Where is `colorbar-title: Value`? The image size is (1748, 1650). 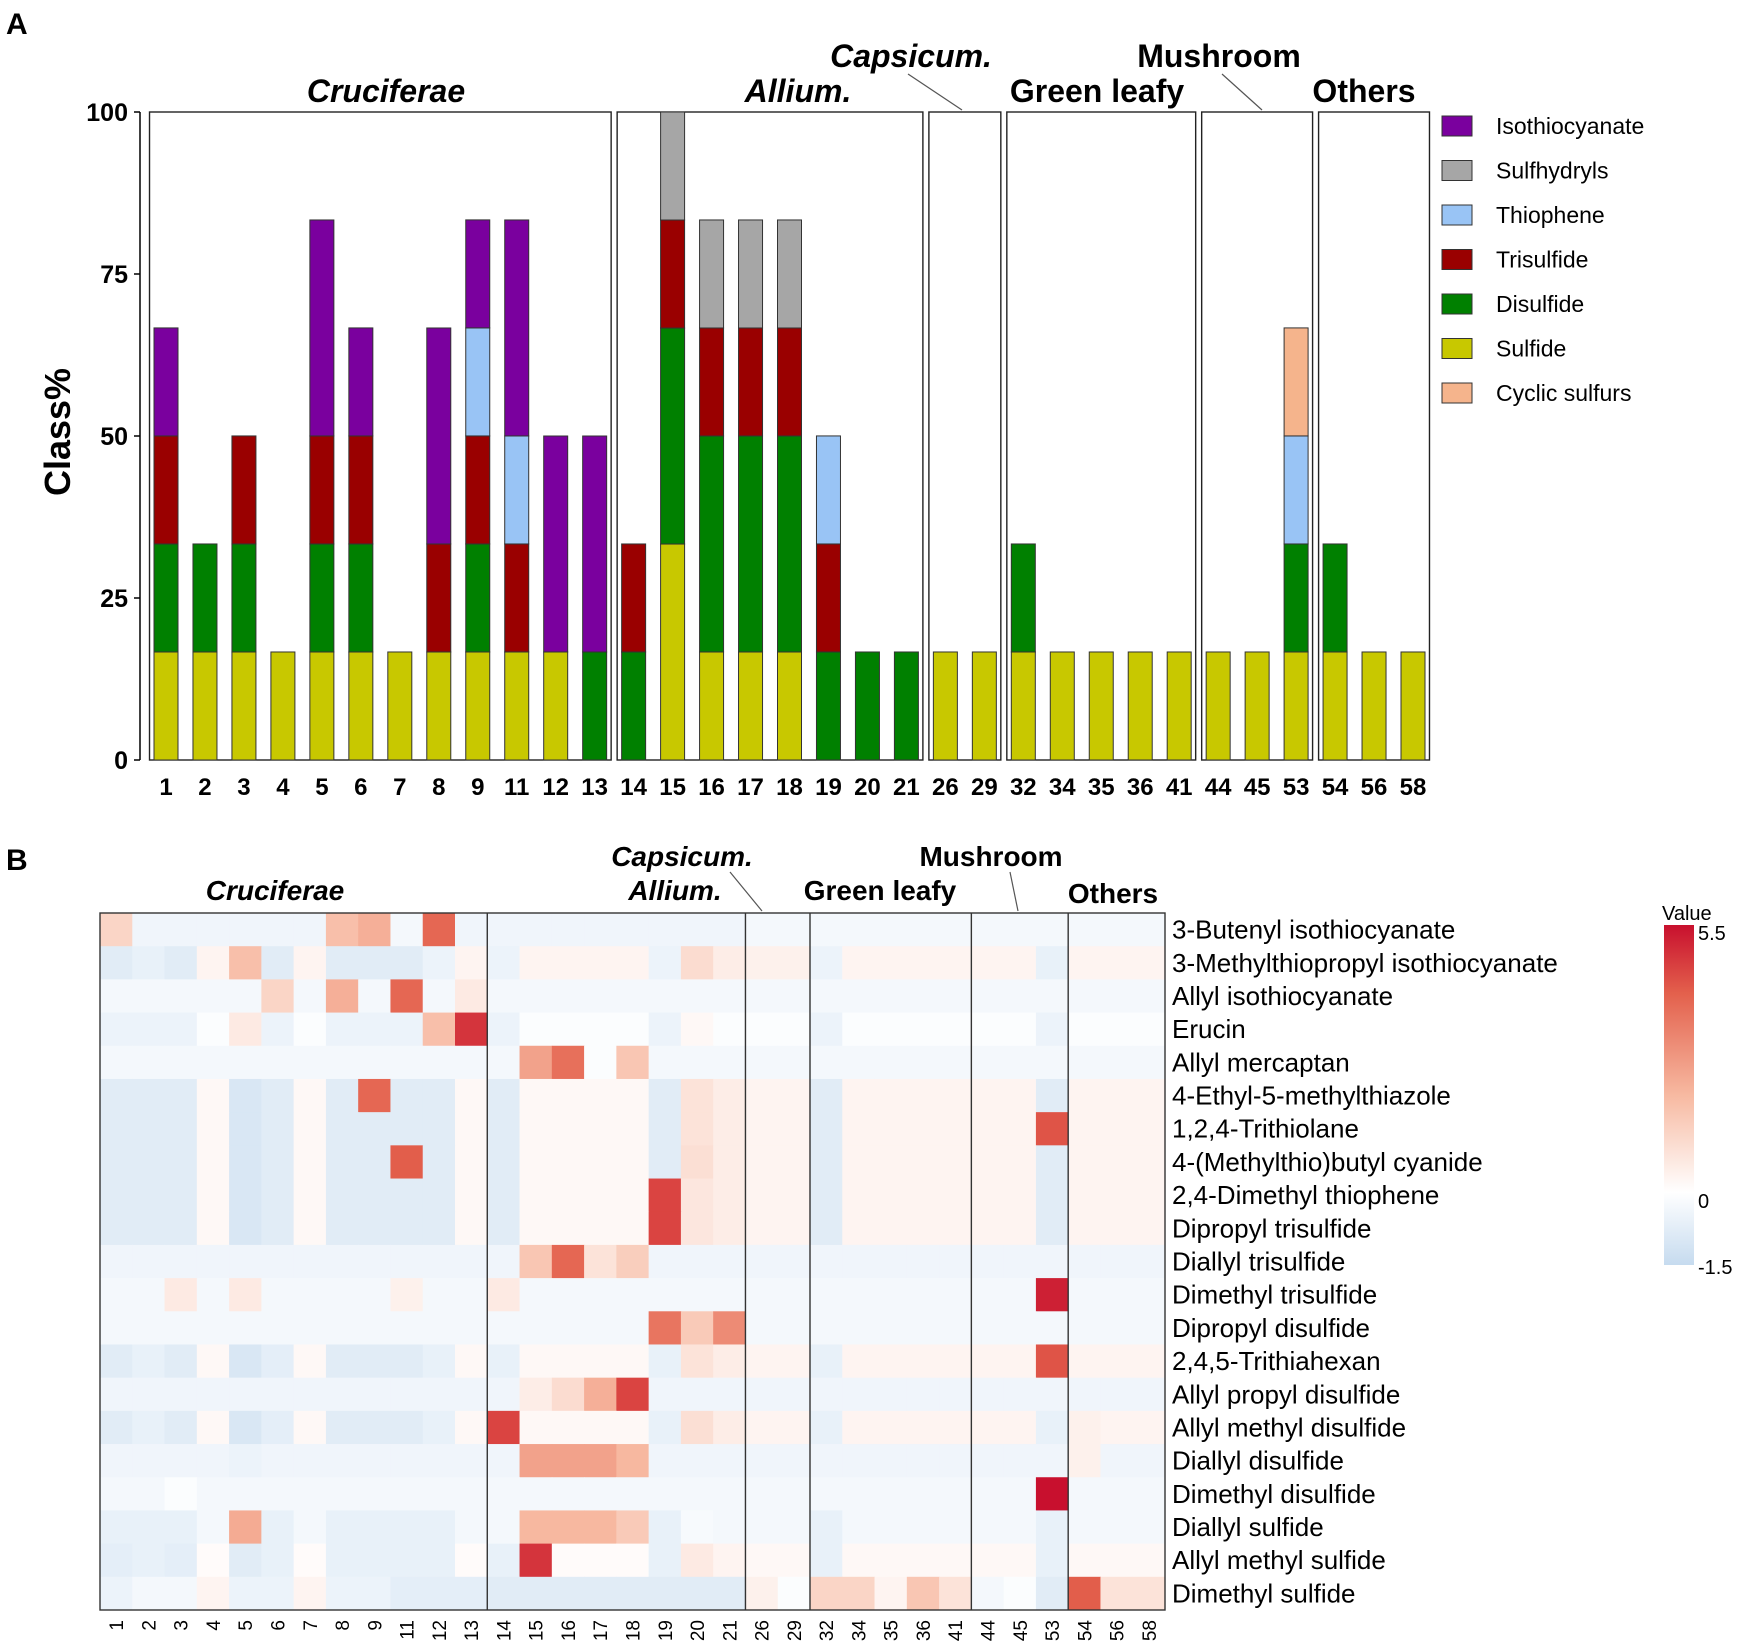 colorbar-title: Value is located at coordinates (1687, 914).